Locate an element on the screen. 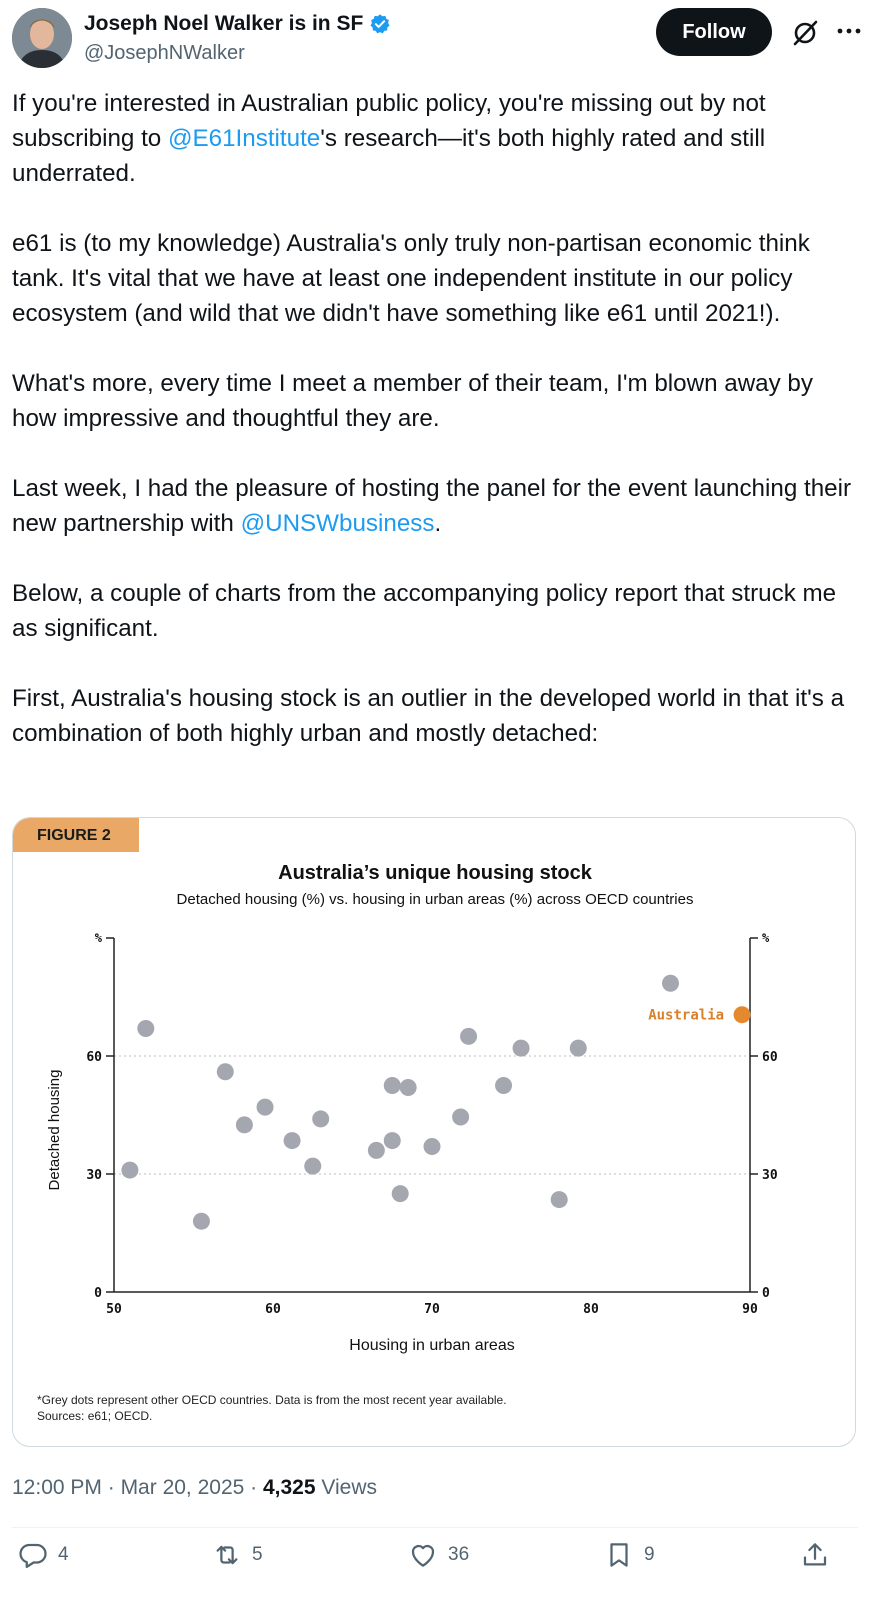 The height and width of the screenshot is (1614, 874). y-axis-title: Detached housing is located at coordinates (54, 1130).